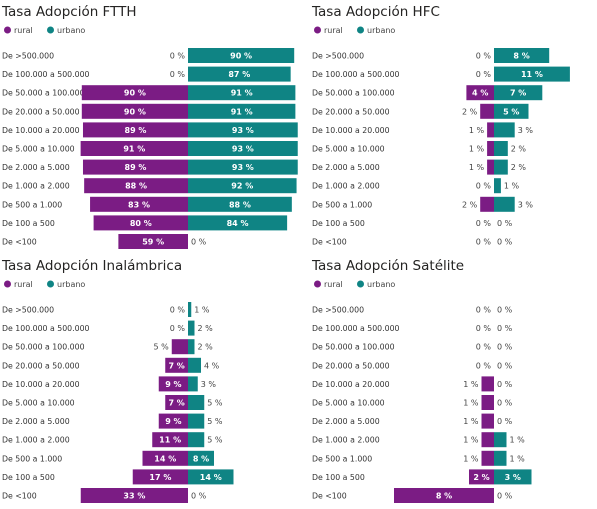  What do you see at coordinates (518, 93) in the screenshot?
I see `data-label-urbano: 7 %` at bounding box center [518, 93].